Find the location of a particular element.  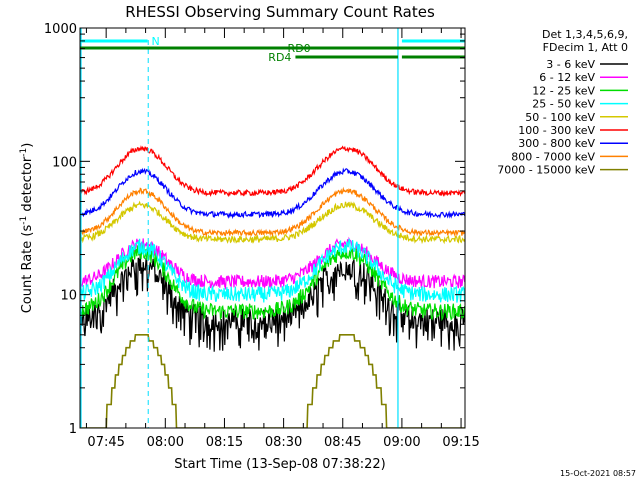

rd4-flag-label: RD4 is located at coordinates (279, 57).